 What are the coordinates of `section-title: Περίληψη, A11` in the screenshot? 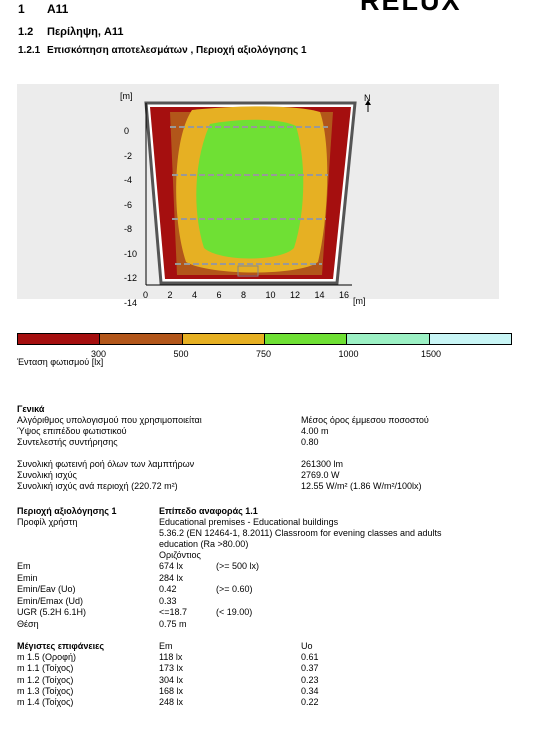 It's located at (85, 32).